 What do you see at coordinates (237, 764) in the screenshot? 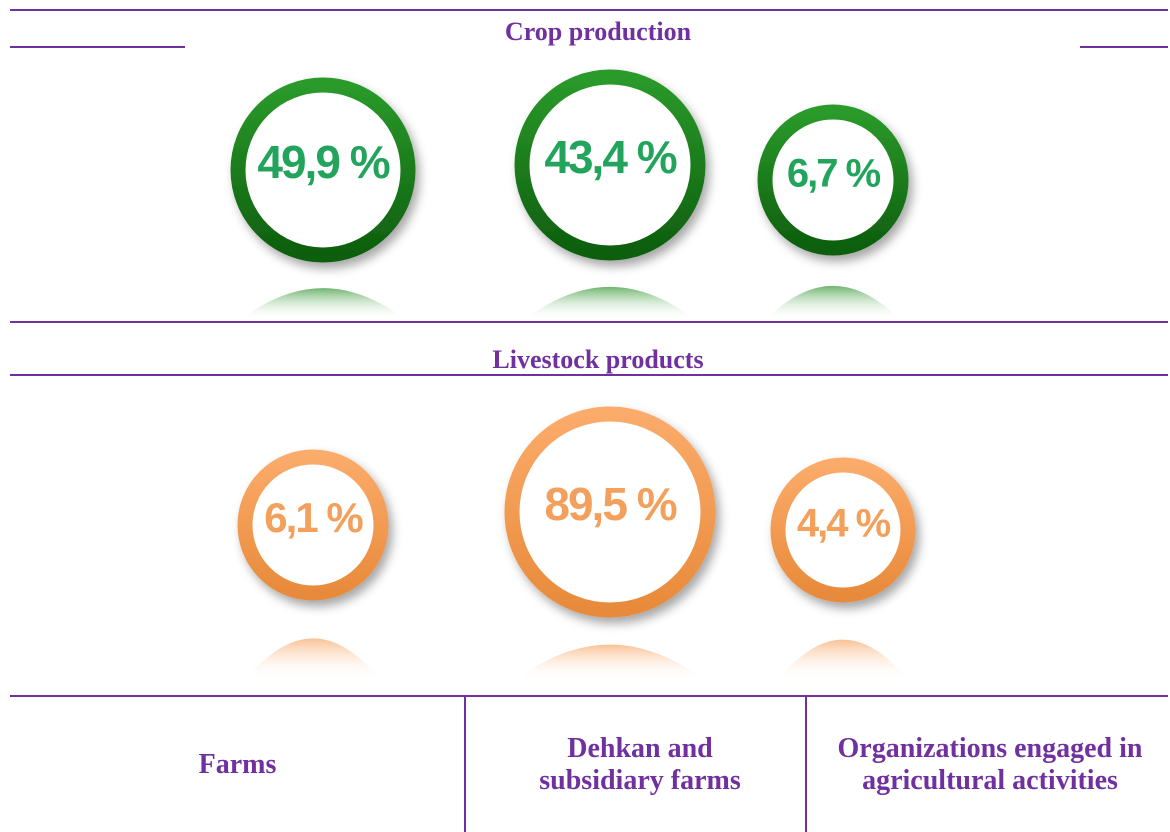
I see `column-label: Farms` at bounding box center [237, 764].